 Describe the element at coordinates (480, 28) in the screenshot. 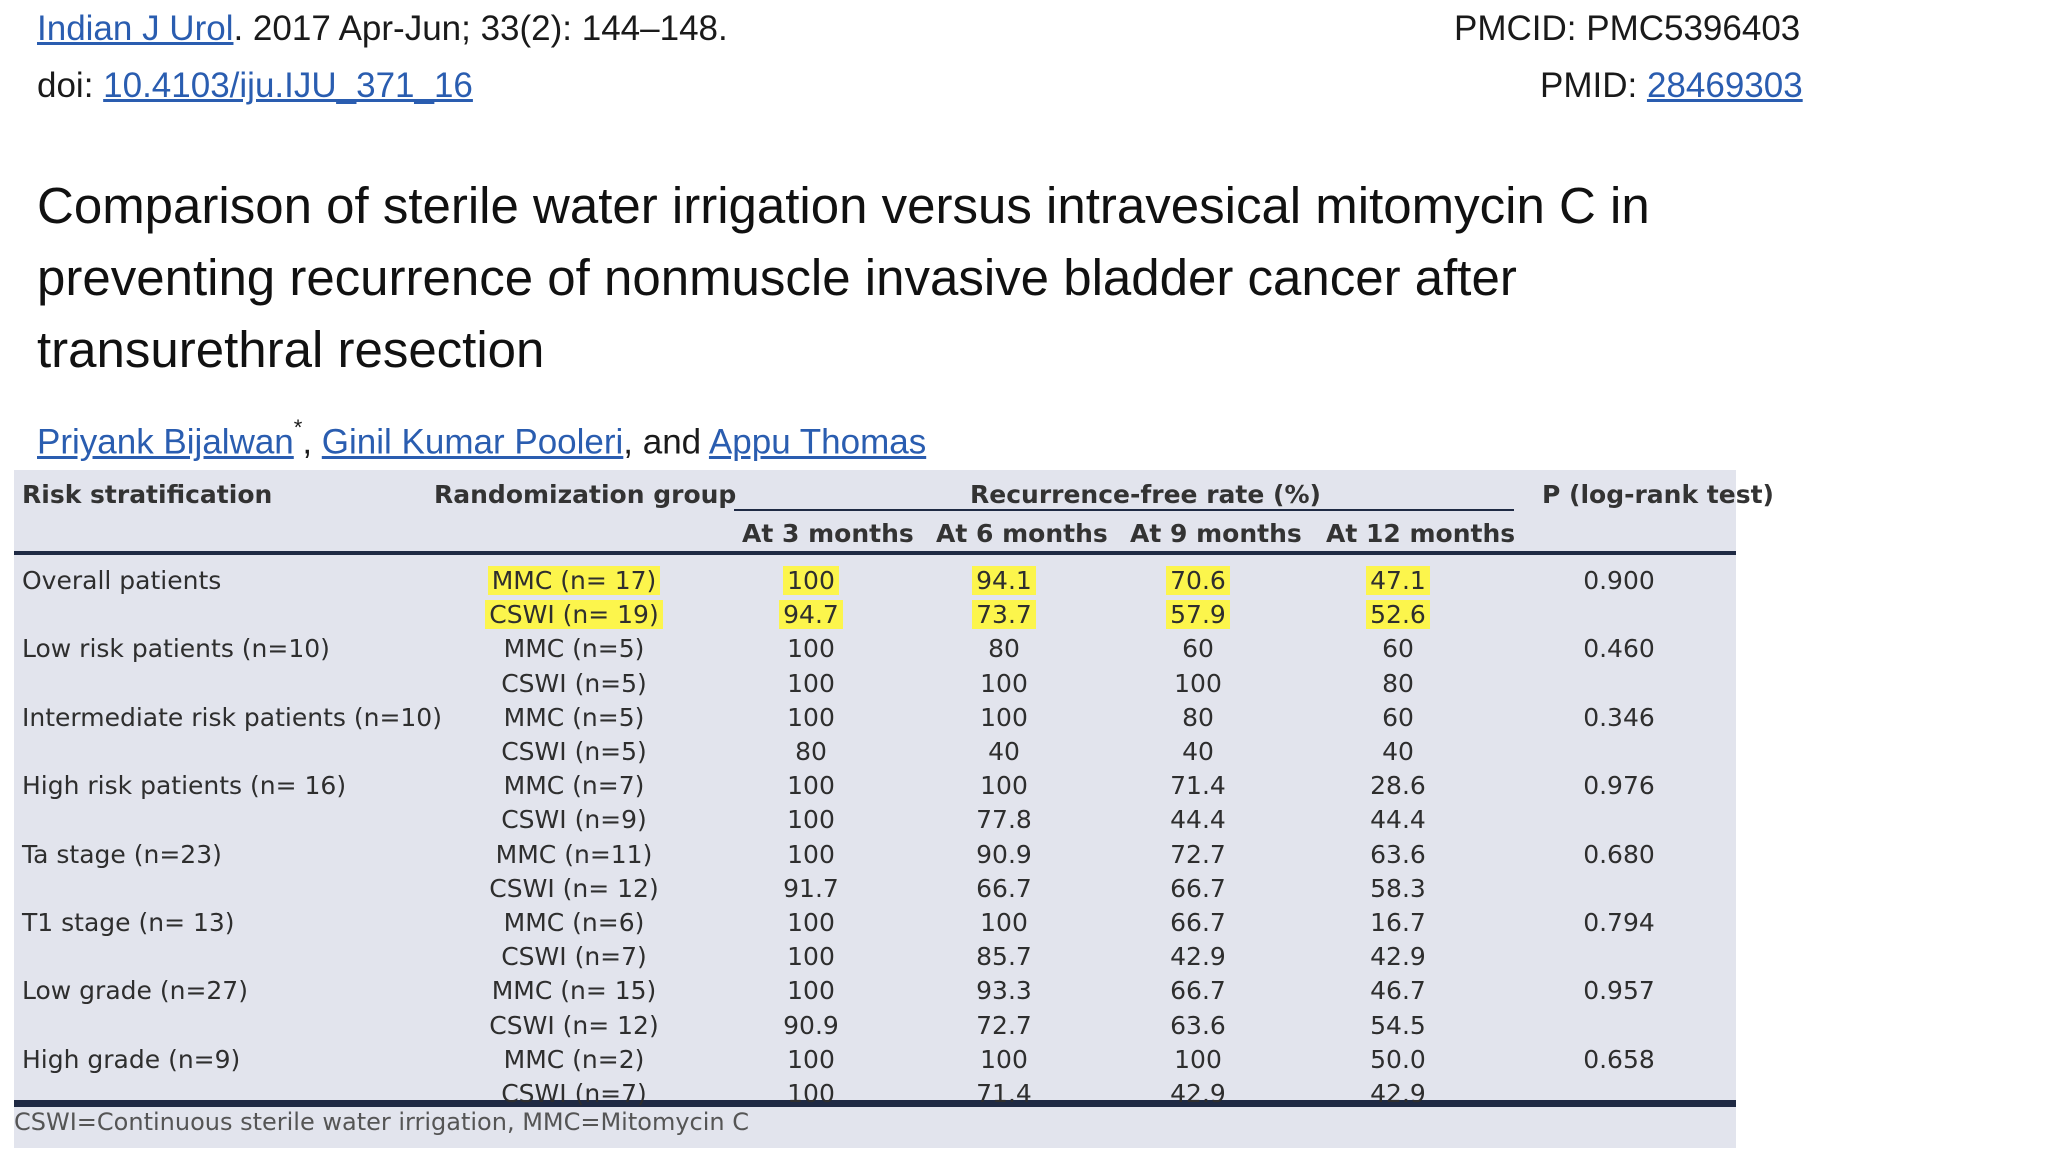

I see `citation-issue: . 2017 Apr-Jun; 33(2): 144–148.` at that location.